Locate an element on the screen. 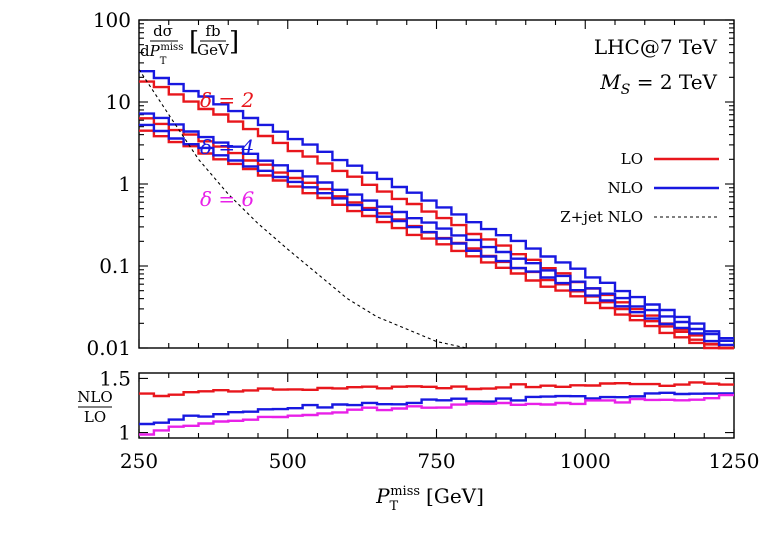 Image resolution: width=763 pixels, height=534 pixels. delta4-label: δ = 4 is located at coordinates (227, 147).